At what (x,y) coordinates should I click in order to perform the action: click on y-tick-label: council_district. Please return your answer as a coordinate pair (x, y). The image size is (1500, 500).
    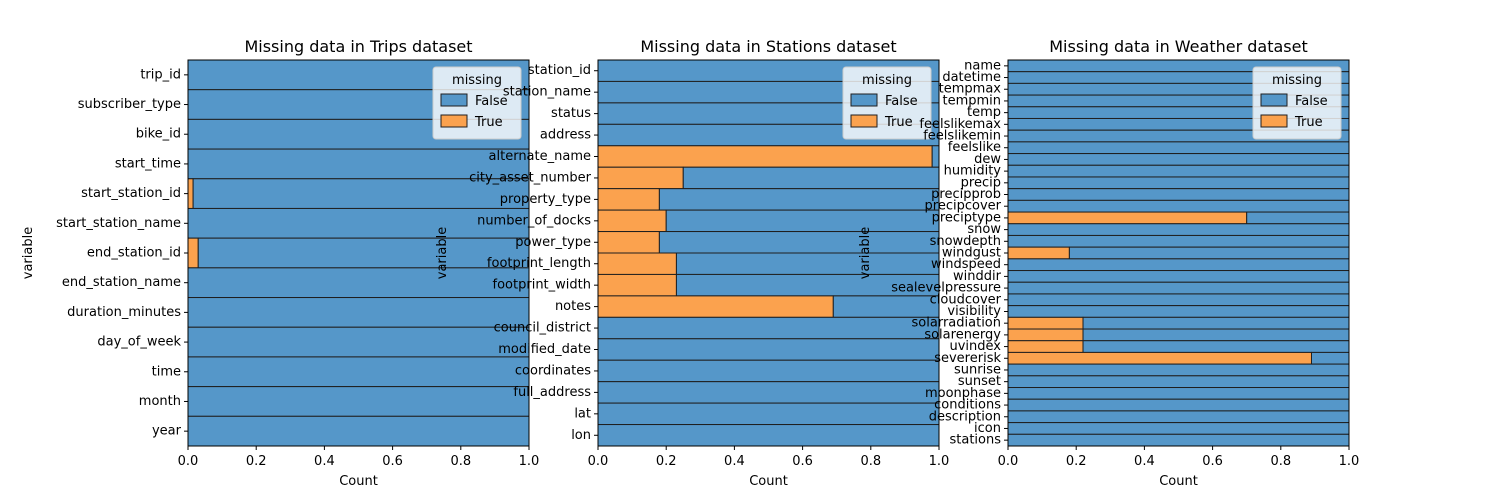
    Looking at the image, I should click on (542, 328).